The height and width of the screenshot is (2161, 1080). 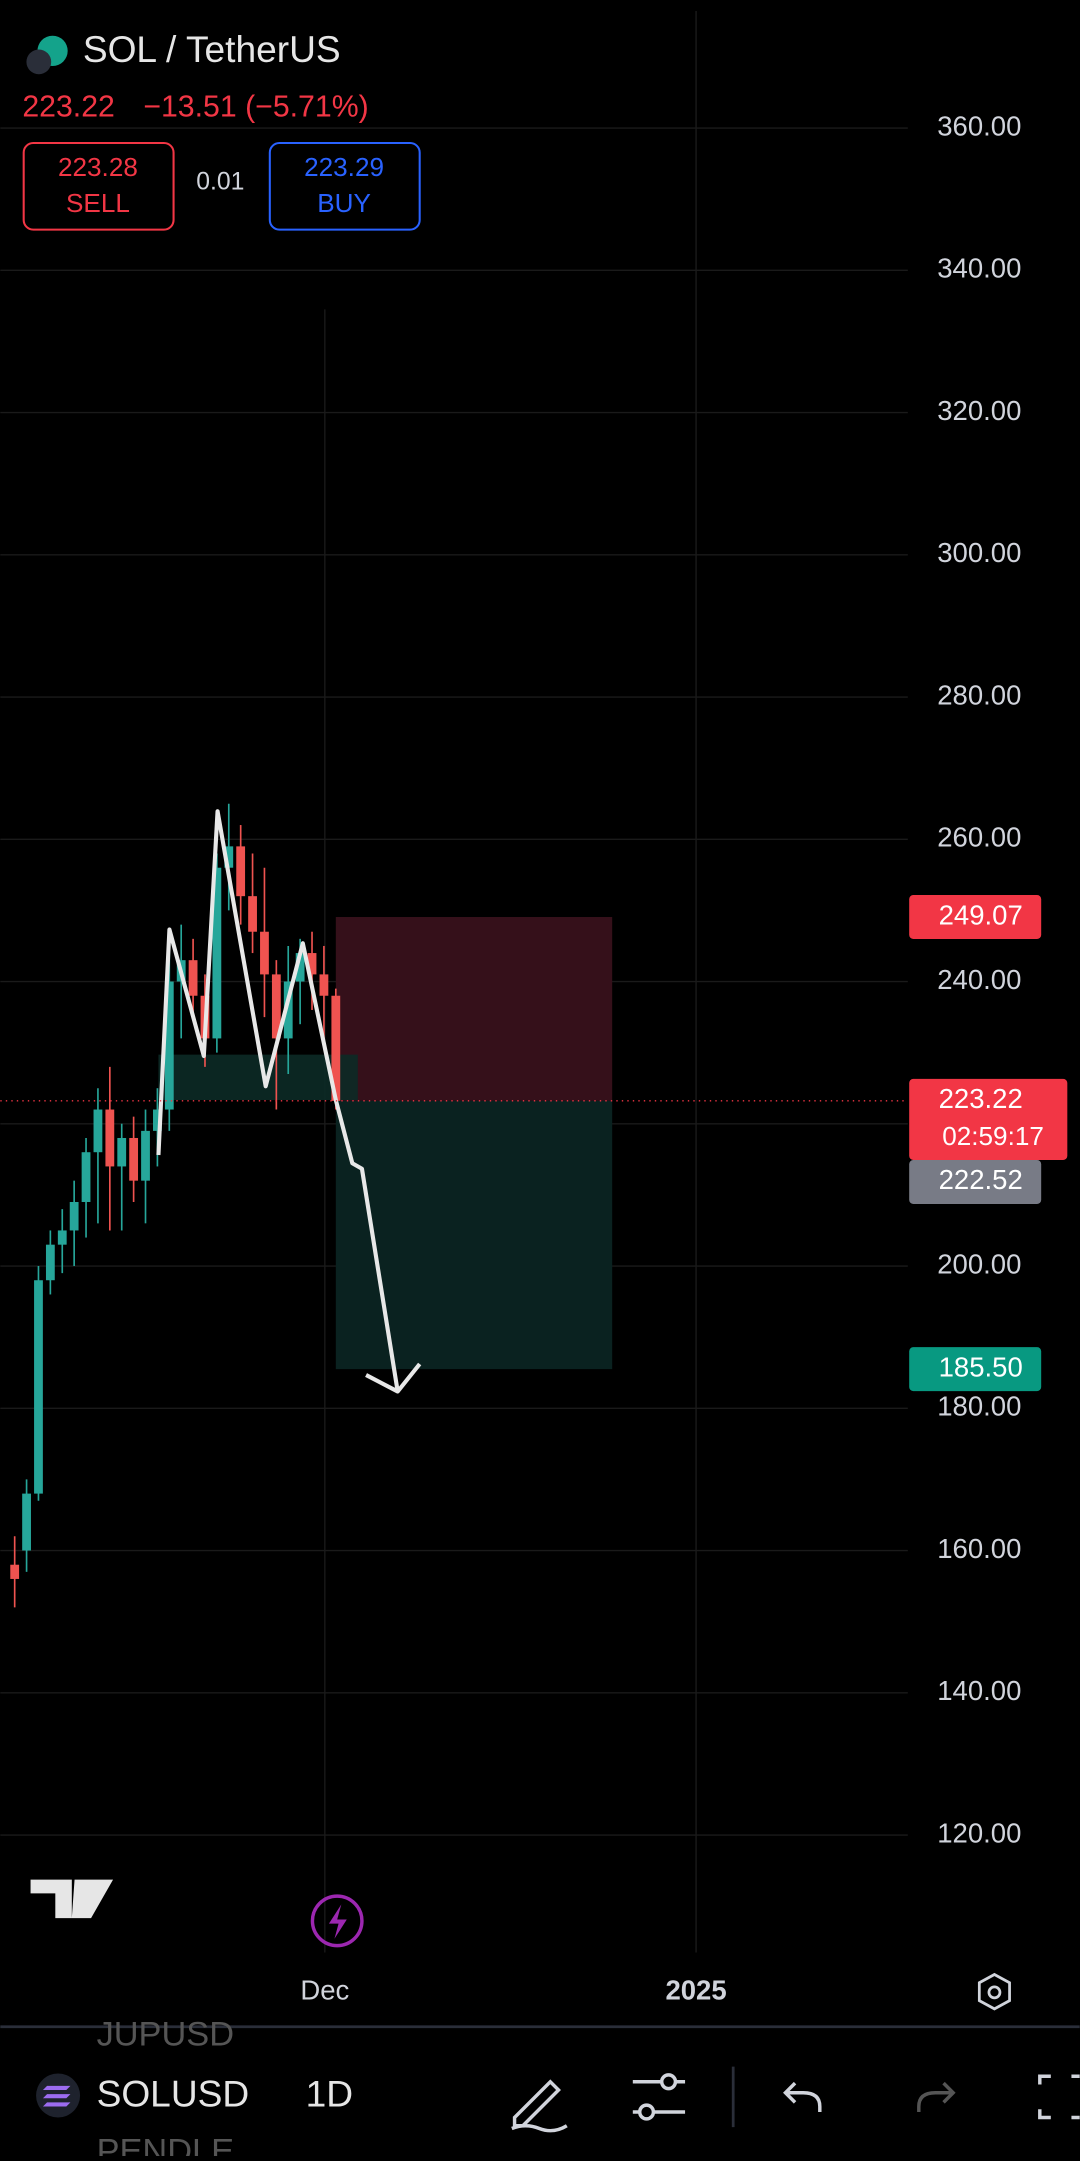 I want to click on y-tick-label: 160.00, so click(x=979, y=1548).